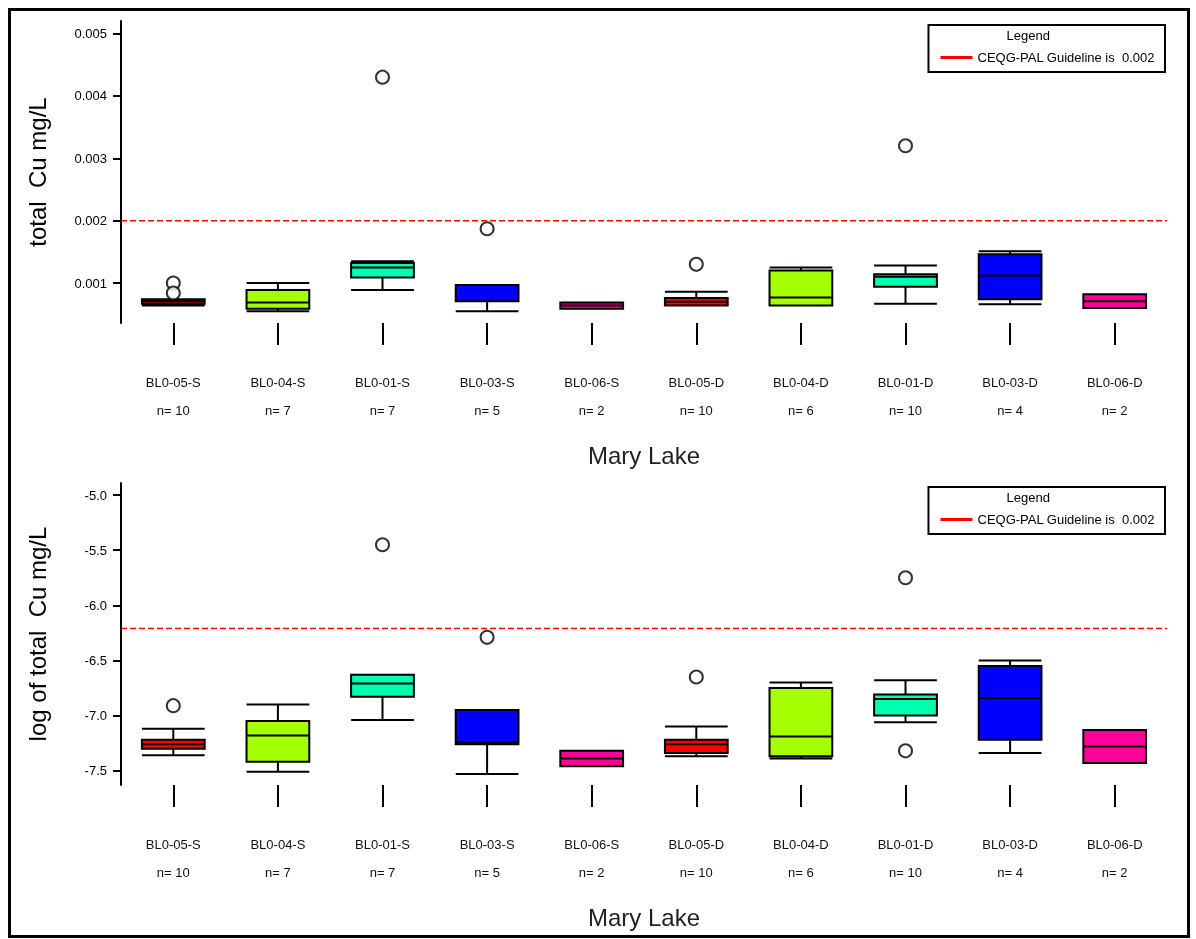 The width and height of the screenshot is (1196, 939). Describe the element at coordinates (95, 495) in the screenshot. I see `y-tick-label: -5.0` at that location.